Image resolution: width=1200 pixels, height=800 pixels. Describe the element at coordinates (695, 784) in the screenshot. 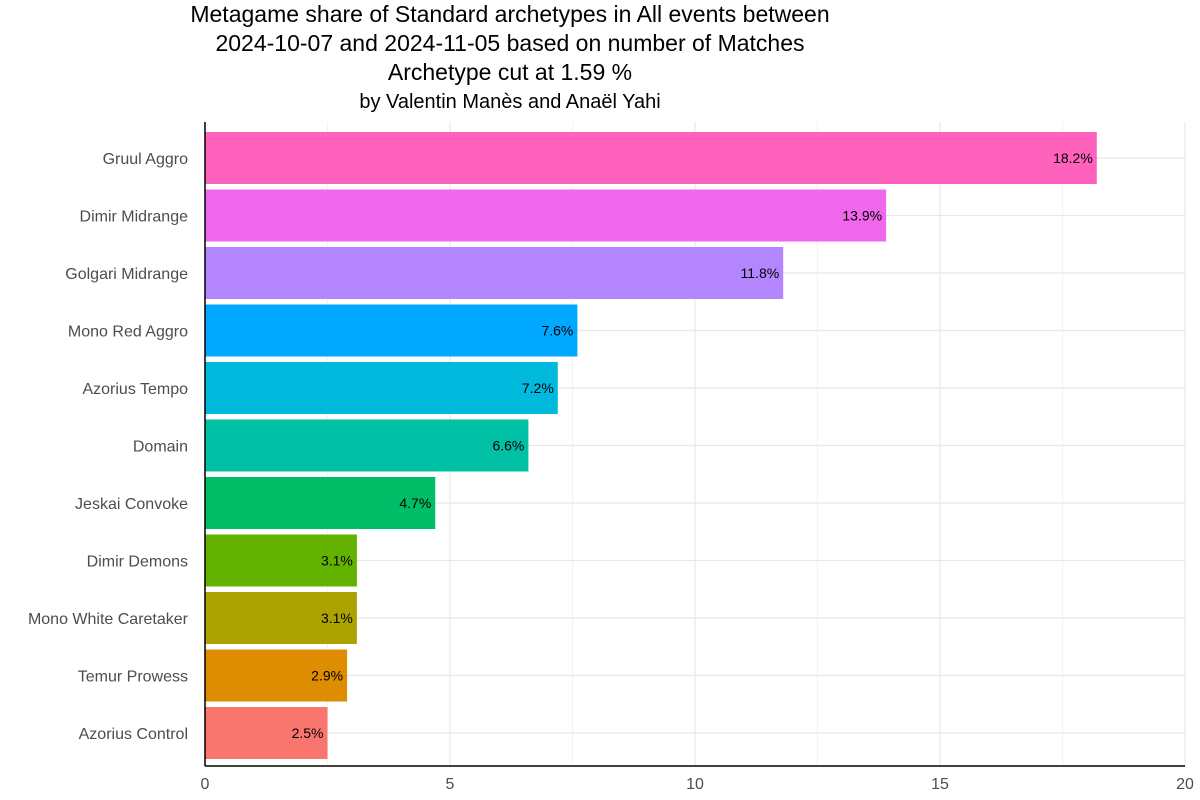

I see `x-tick-label: 10` at that location.